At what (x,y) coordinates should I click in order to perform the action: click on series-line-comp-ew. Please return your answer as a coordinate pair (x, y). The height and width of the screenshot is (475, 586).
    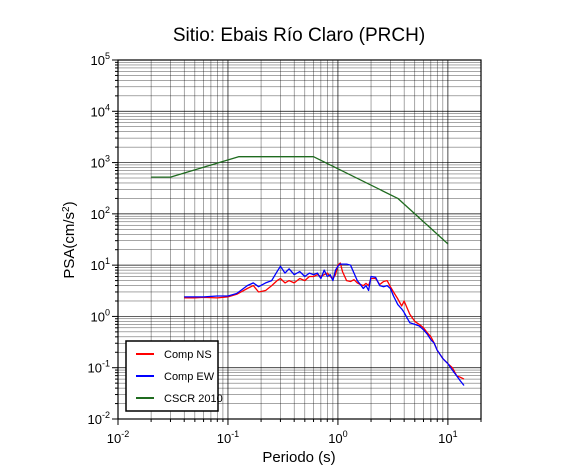
    Looking at the image, I should click on (324, 324).